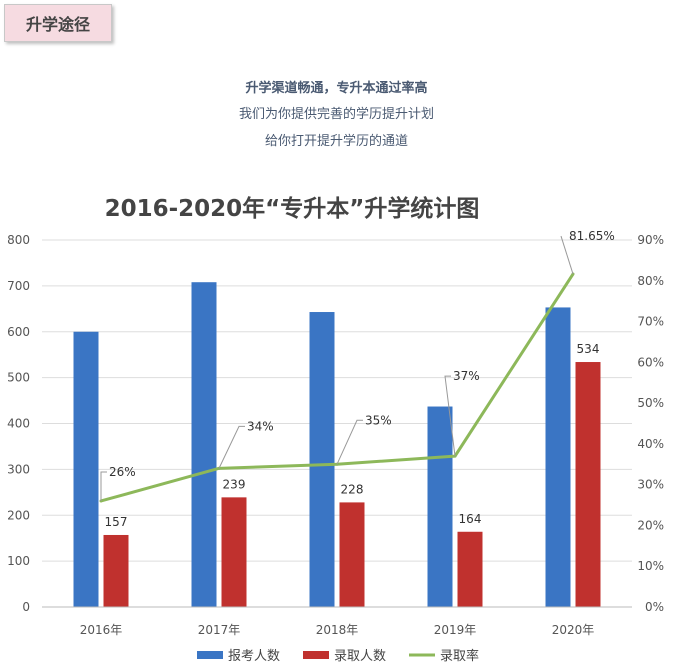 The width and height of the screenshot is (673, 668). What do you see at coordinates (336, 141) in the screenshot?
I see `intro-line-3: 给你打开提升学历的通道` at bounding box center [336, 141].